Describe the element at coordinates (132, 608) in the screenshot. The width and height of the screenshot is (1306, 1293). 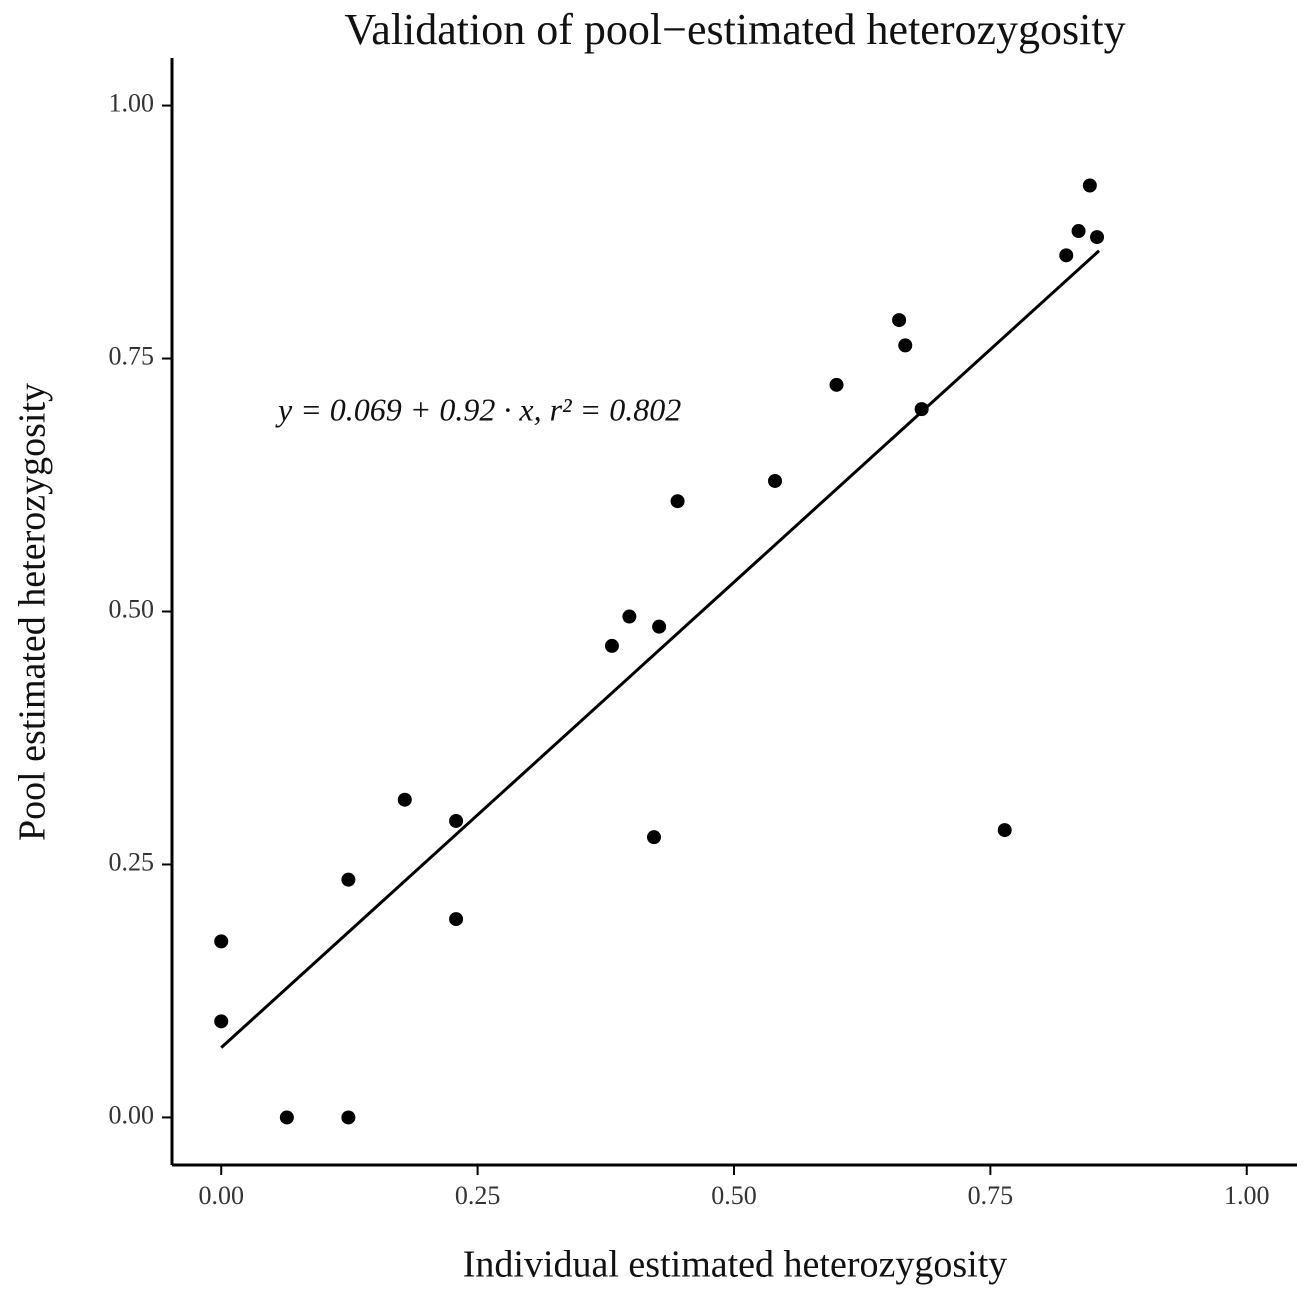
I see `y-tick-label: 0.50` at that location.